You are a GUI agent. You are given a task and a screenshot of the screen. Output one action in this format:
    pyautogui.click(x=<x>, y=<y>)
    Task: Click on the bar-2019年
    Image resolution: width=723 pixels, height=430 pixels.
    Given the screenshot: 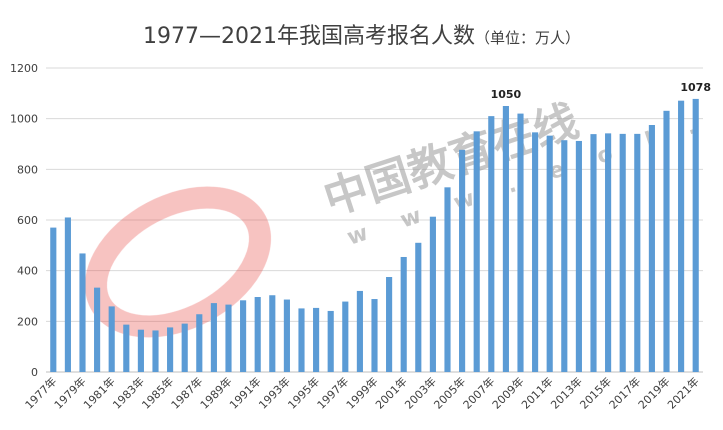 What is the action you would take?
    pyautogui.click(x=666, y=241)
    